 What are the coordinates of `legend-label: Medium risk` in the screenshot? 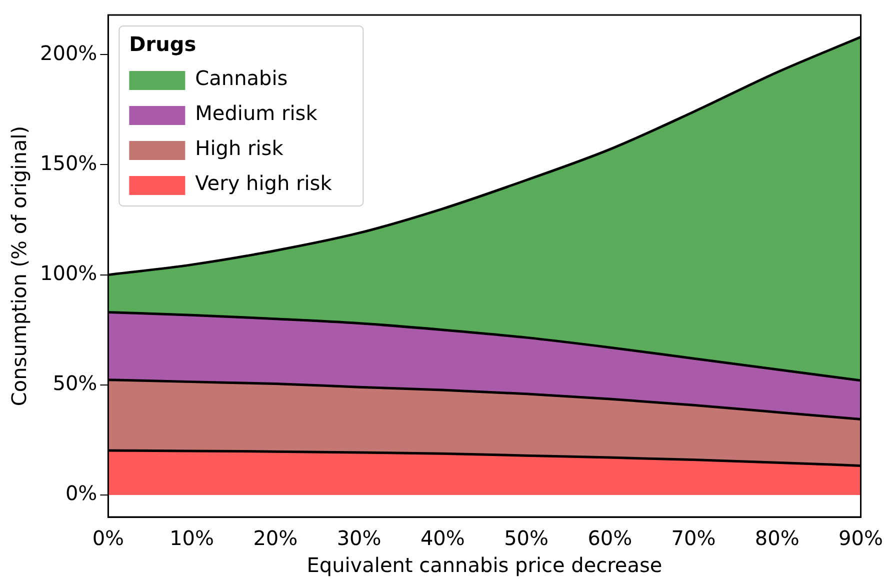 It's located at (256, 113).